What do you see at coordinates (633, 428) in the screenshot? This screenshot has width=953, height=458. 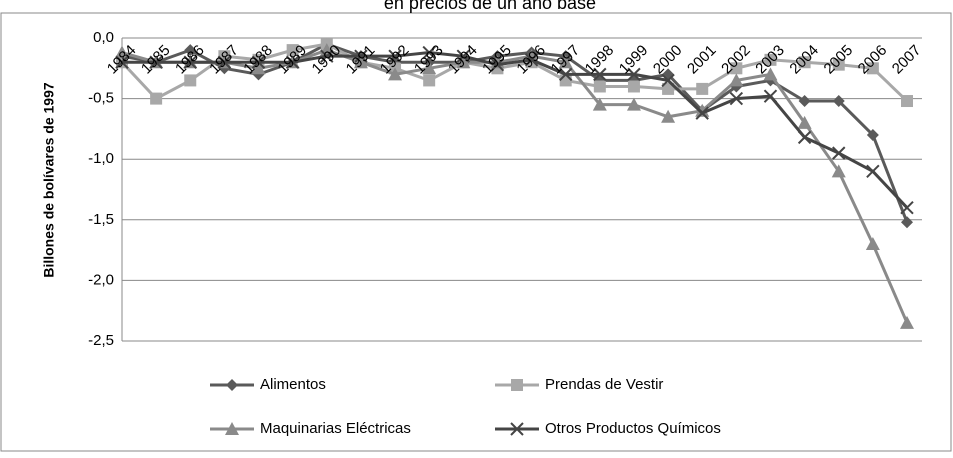 I see `legend-label: Otros Productos Químicos` at bounding box center [633, 428].